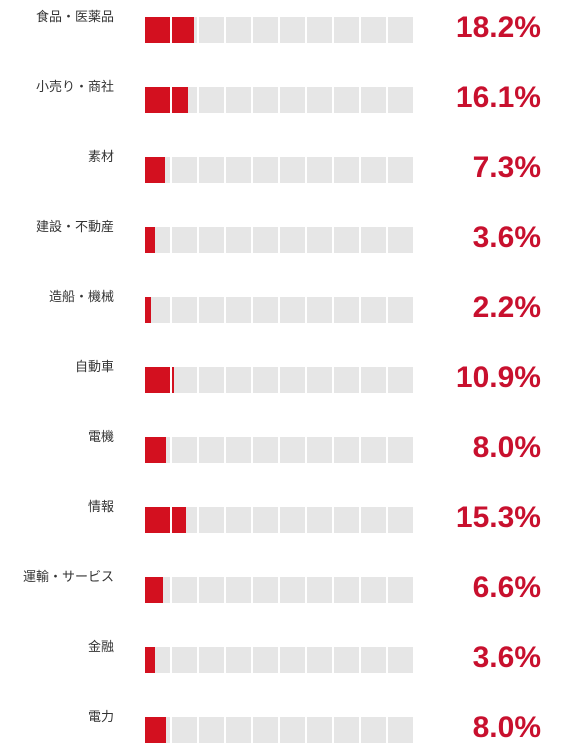 Image resolution: width=571 pixels, height=754 pixels. What do you see at coordinates (100, 437) in the screenshot?
I see `category-label: 電機` at bounding box center [100, 437].